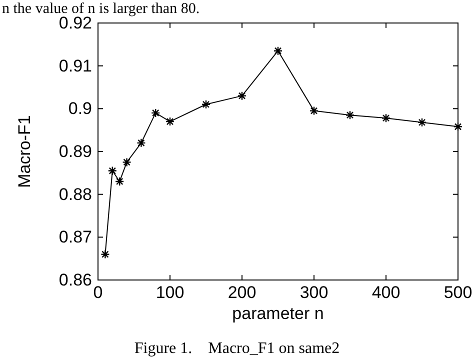 Image resolution: width=474 pixels, height=362 pixels. What do you see at coordinates (75, 194) in the screenshot?
I see `y-tick-label: 0.88` at bounding box center [75, 194].